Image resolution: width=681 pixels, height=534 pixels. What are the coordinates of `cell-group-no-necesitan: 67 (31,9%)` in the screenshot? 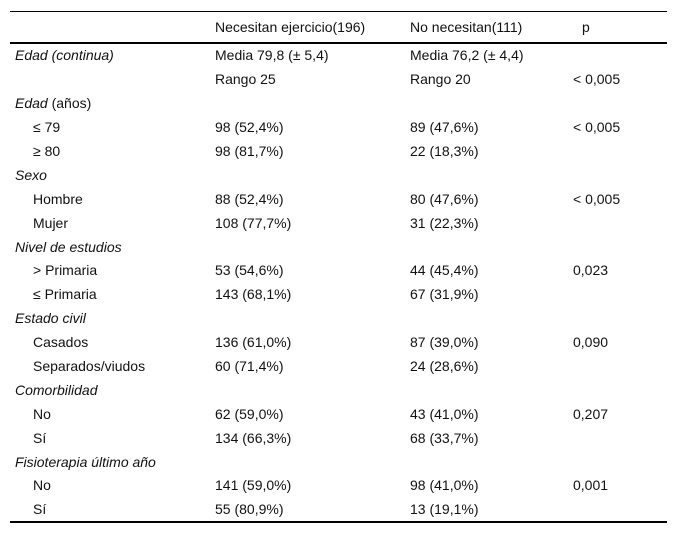 It's located at (444, 294).